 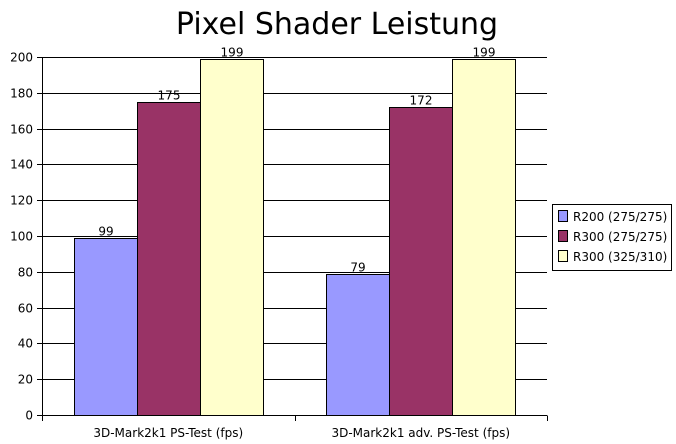 What do you see at coordinates (357, 268) in the screenshot?
I see `data-label: 79` at bounding box center [357, 268].